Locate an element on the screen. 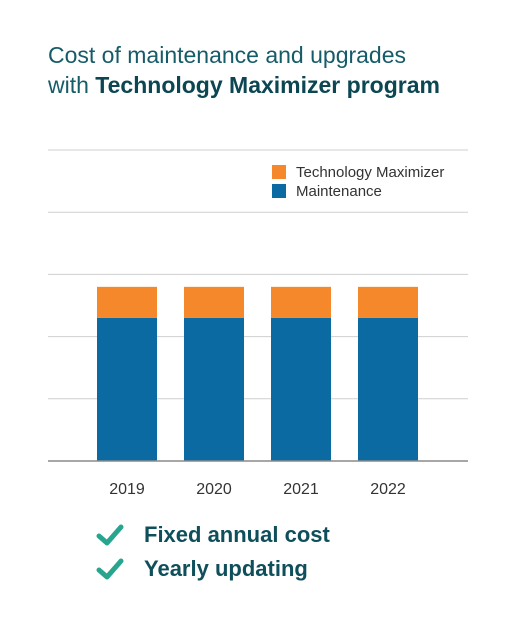 The image size is (526, 620). x-tick-label: 2020 is located at coordinates (214, 489).